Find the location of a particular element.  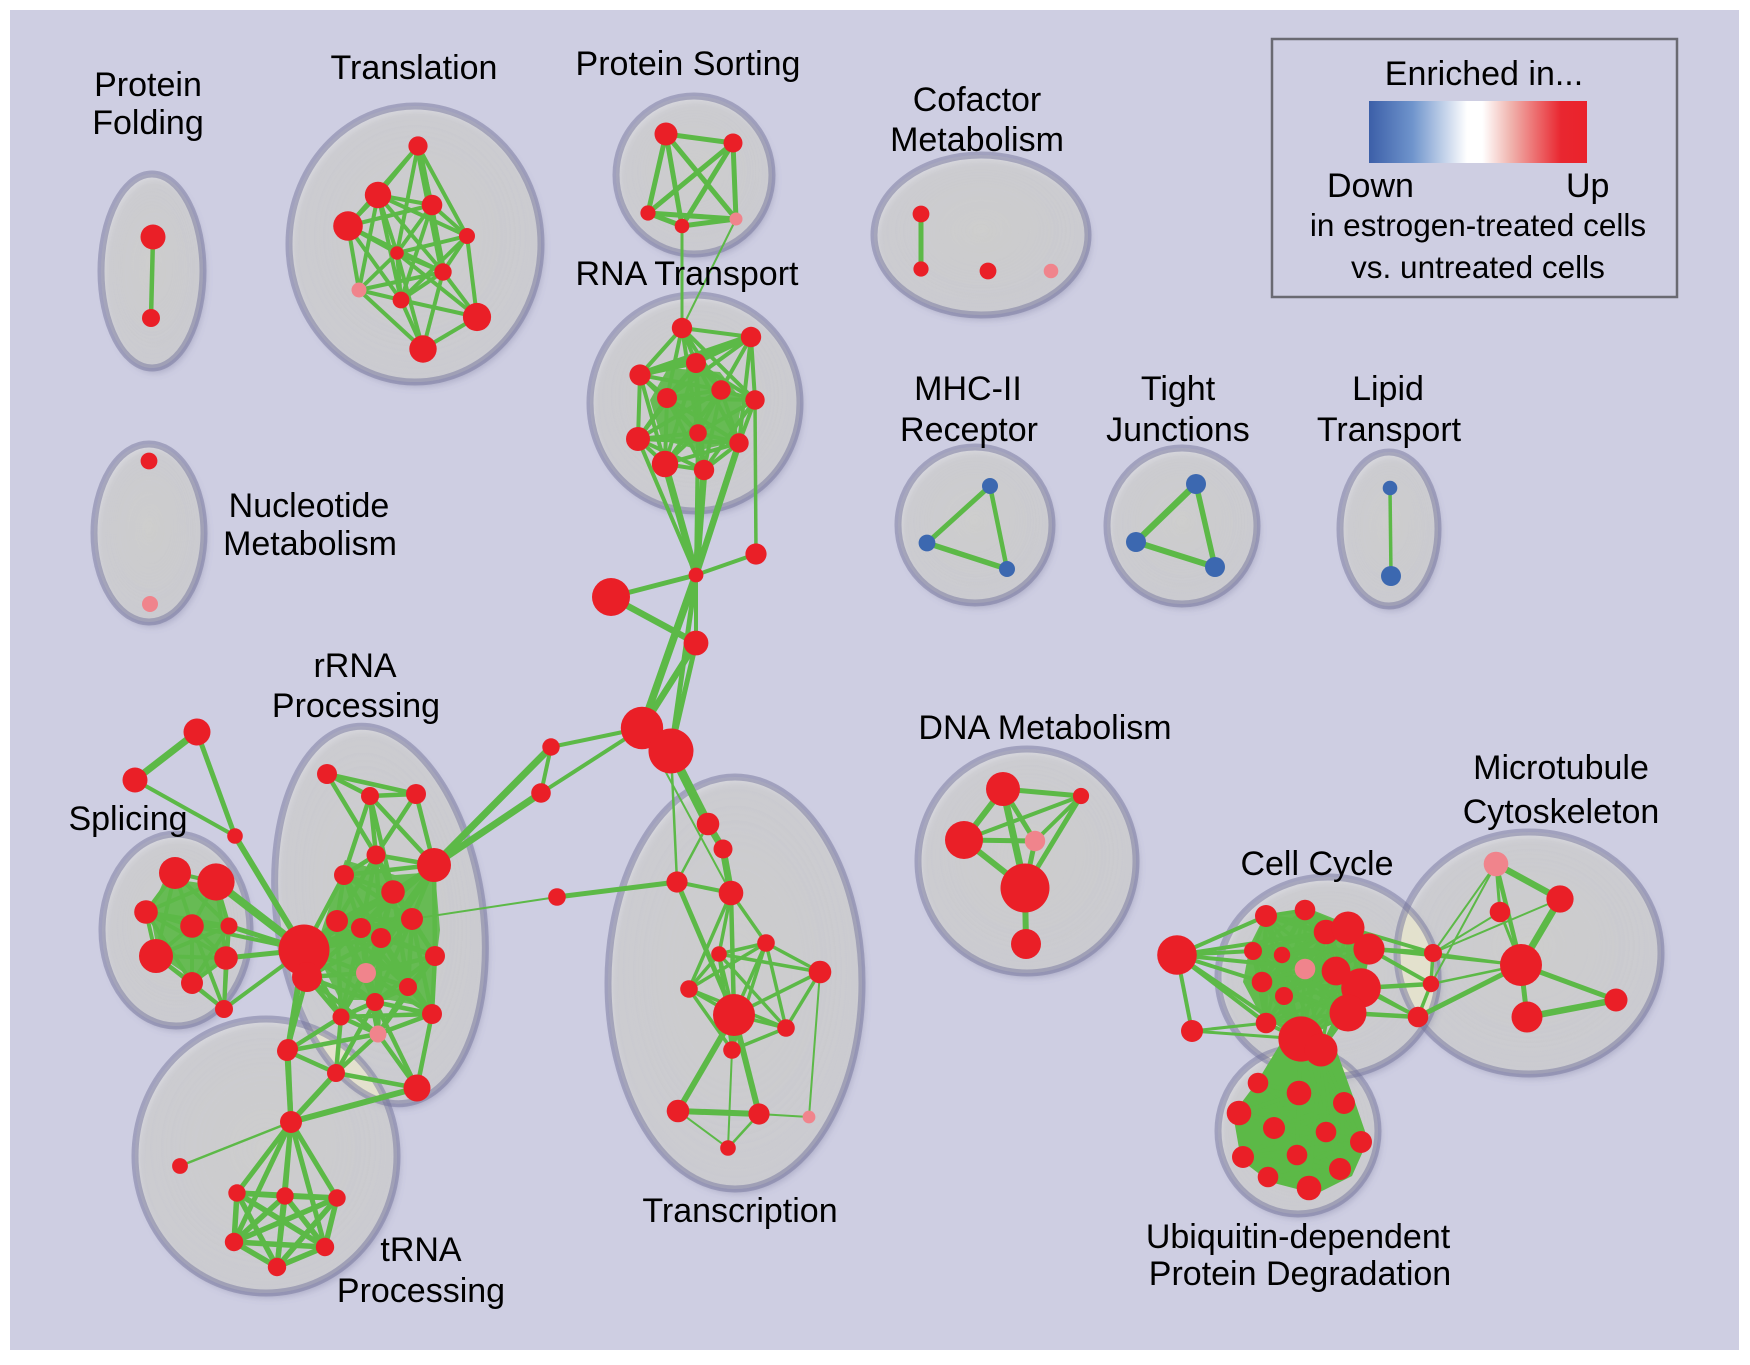

svg-text: MHC-II is located at coordinates (968, 389).